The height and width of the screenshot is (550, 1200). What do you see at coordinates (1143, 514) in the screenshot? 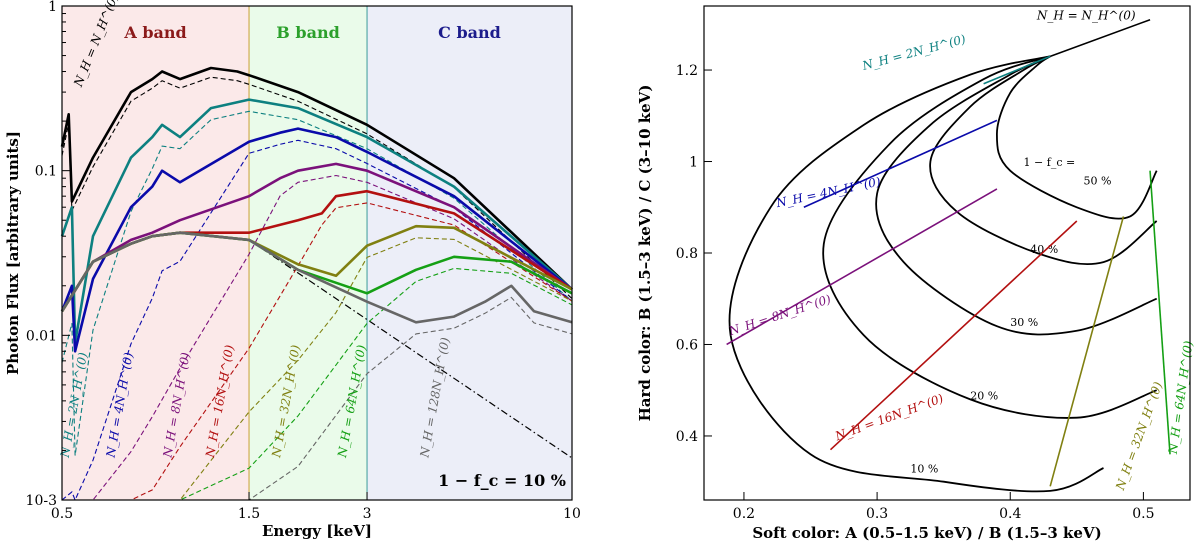
I see `rx-tick-label-3: 0.5` at bounding box center [1143, 514].